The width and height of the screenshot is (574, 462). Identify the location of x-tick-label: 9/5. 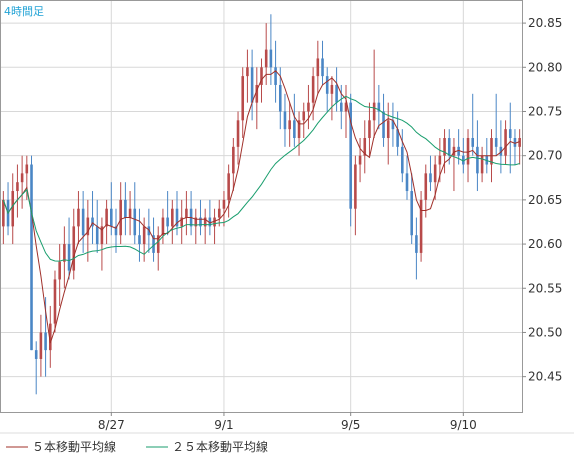
(350, 425).